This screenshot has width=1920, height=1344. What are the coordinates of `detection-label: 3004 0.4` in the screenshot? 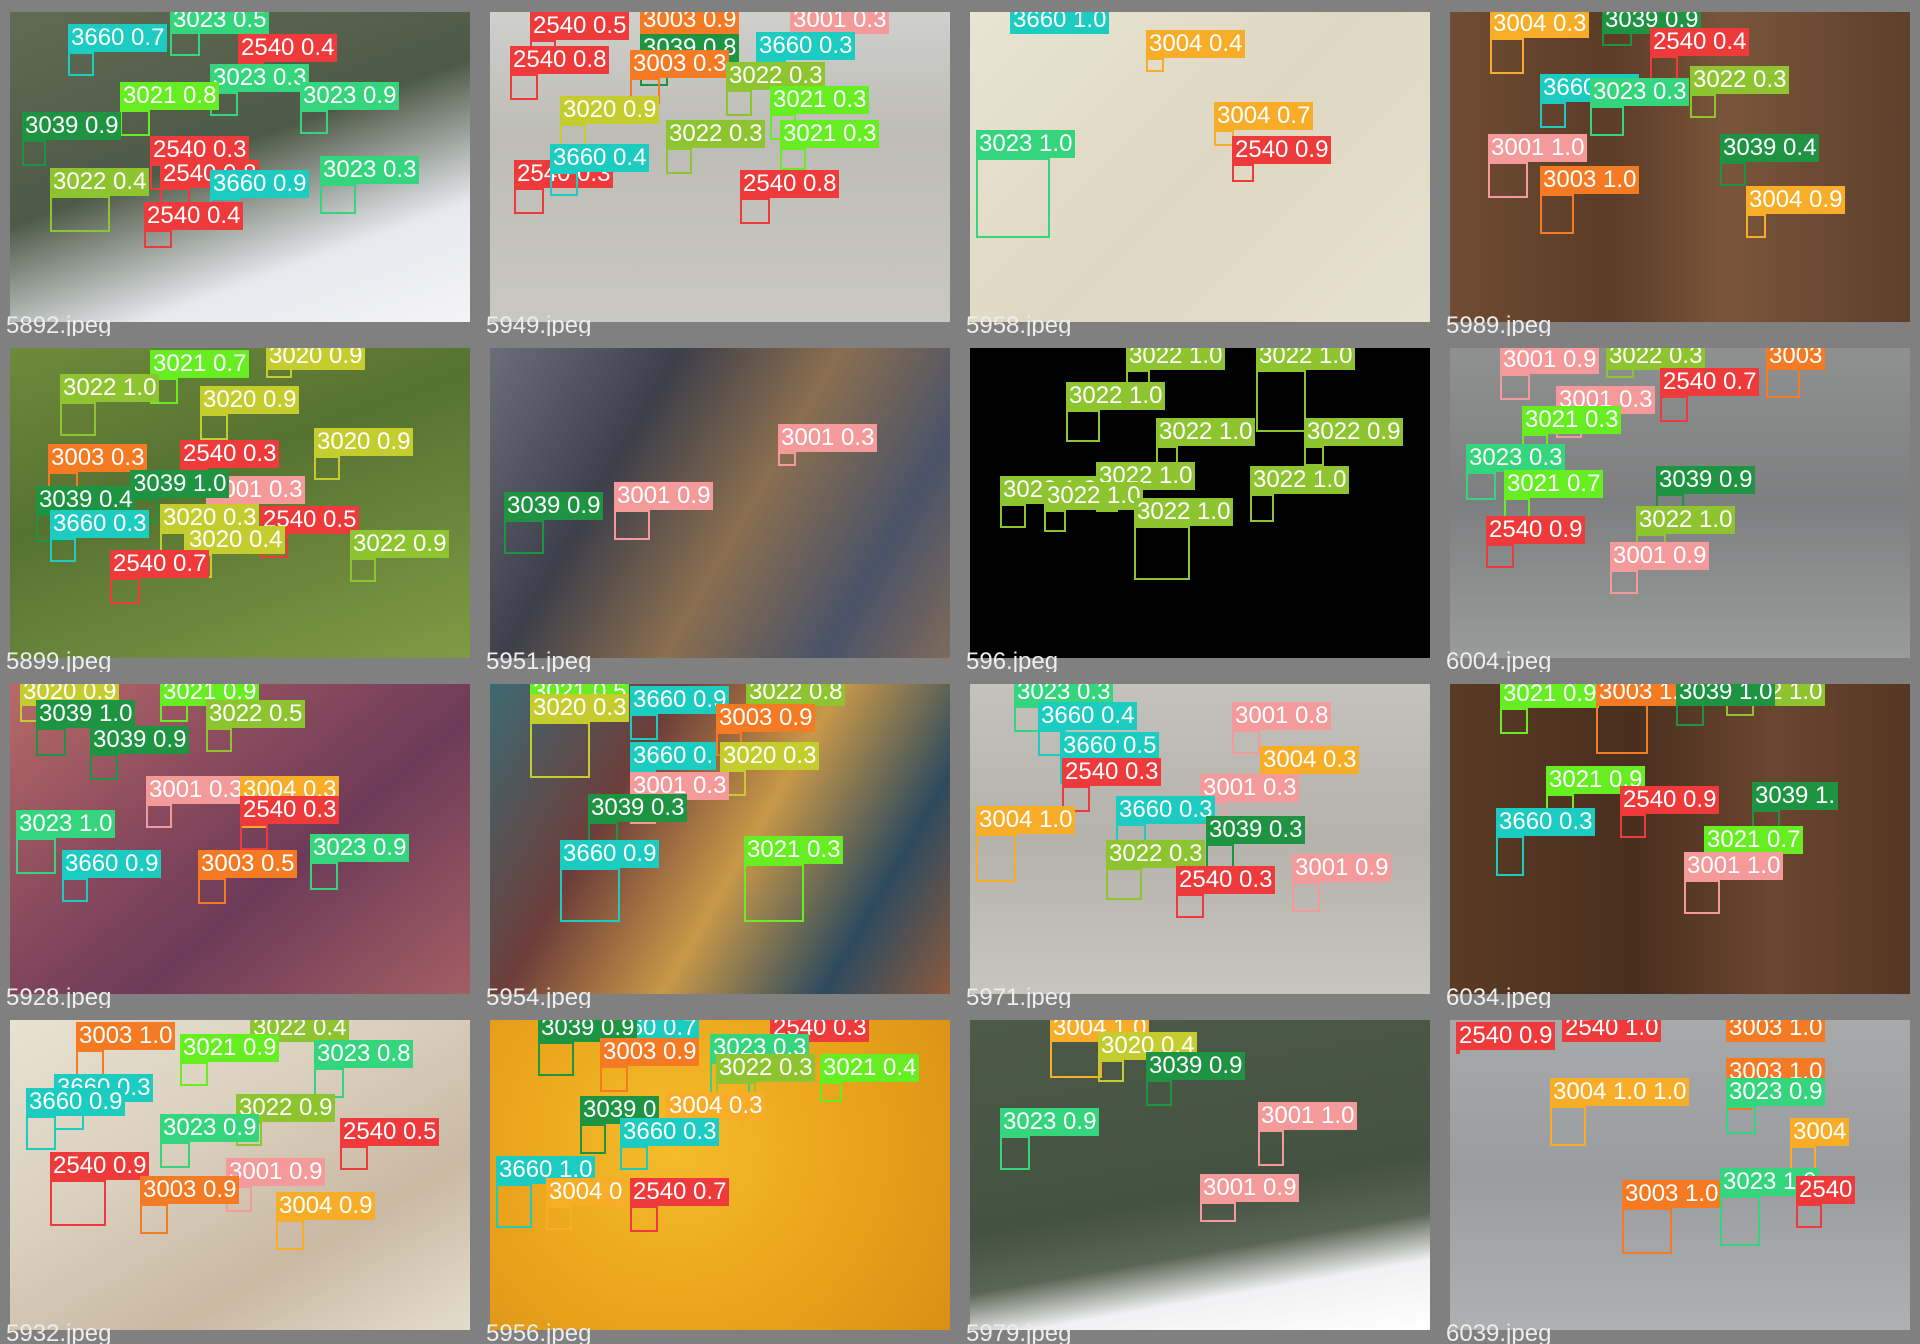 It's located at (1196, 44).